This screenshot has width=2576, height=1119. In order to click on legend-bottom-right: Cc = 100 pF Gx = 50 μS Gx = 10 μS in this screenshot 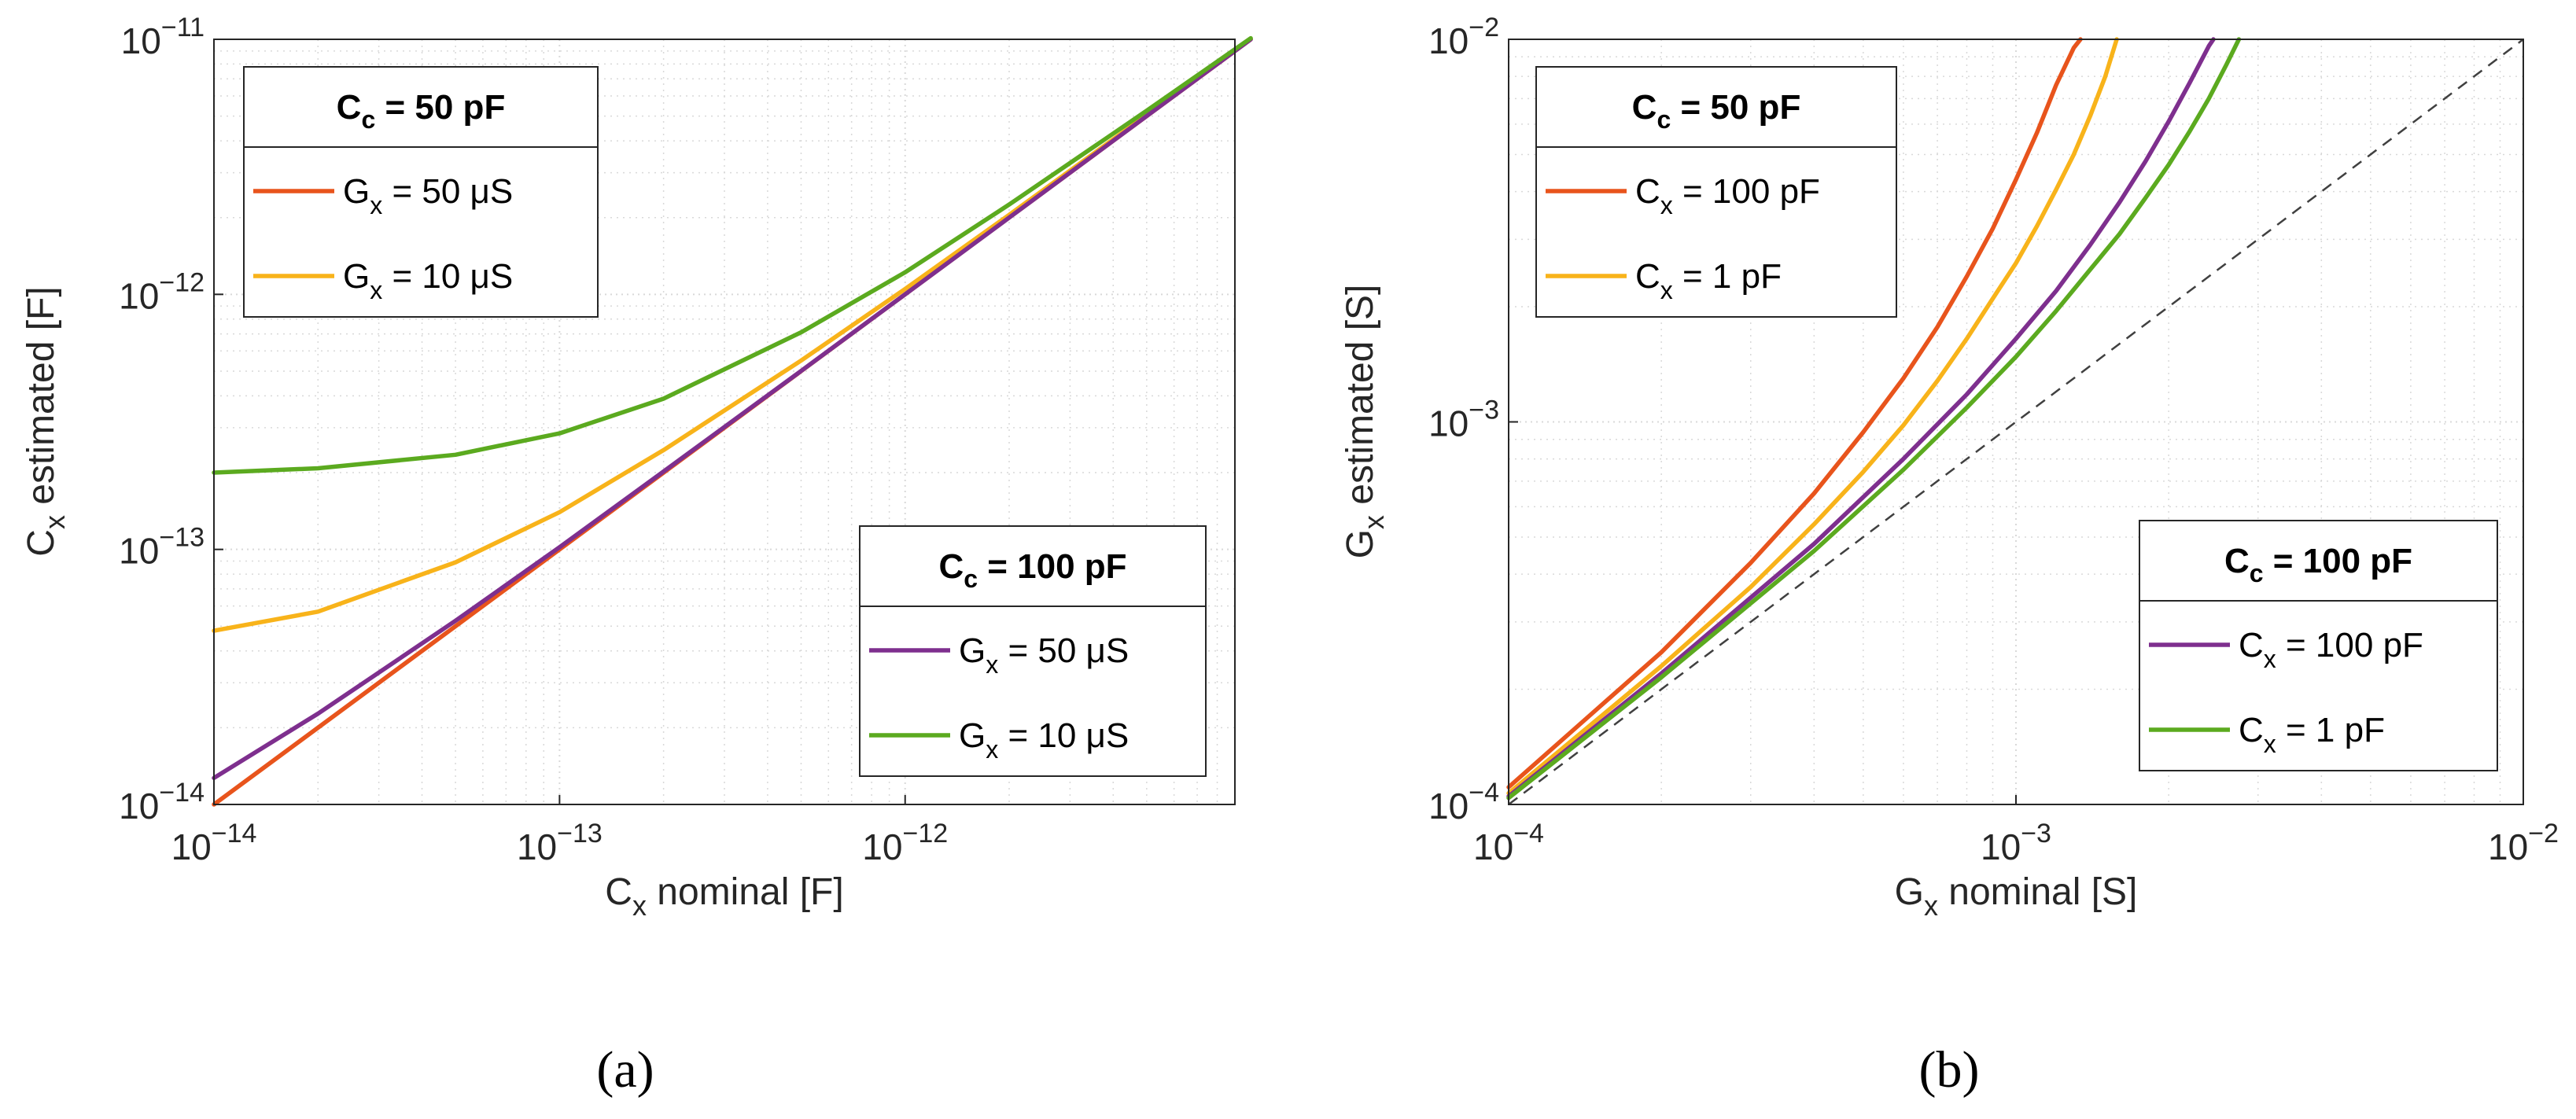, I will do `click(1033, 651)`.